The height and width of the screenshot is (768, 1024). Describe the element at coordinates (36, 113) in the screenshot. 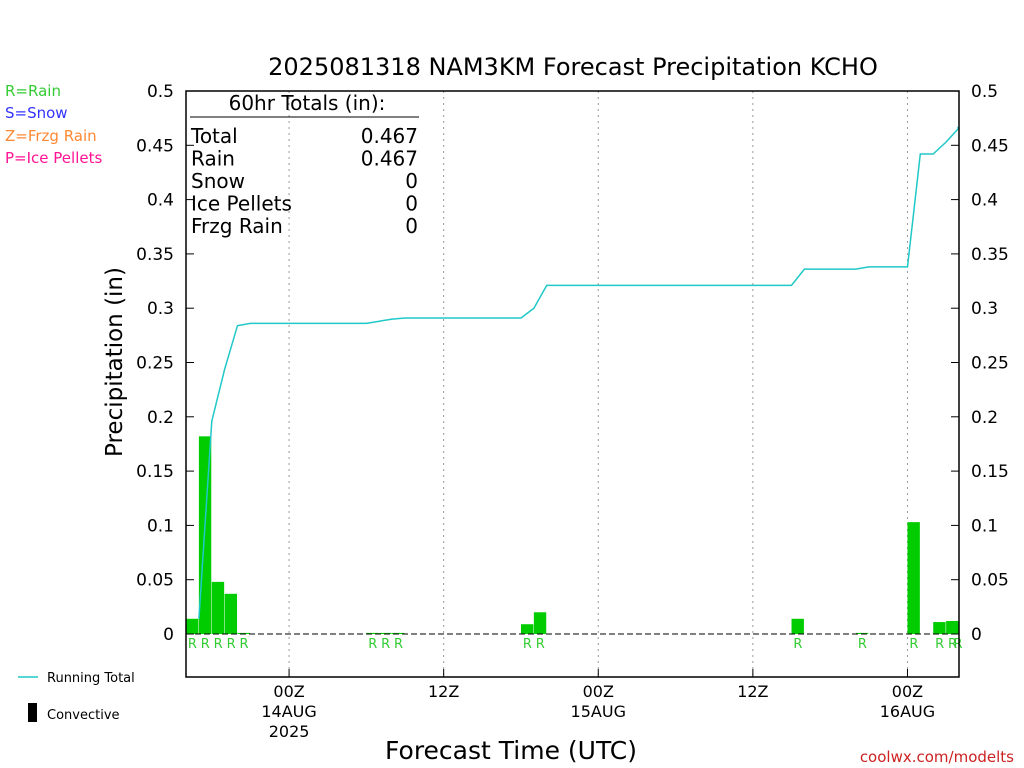

I see `legend-snow: S=Snow` at that location.